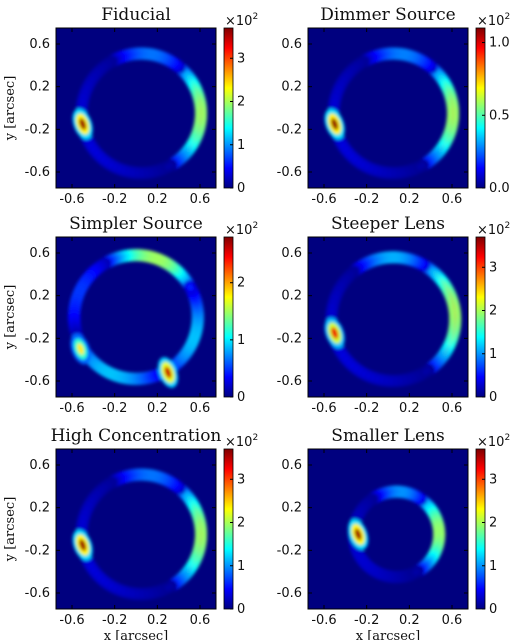 The image size is (520, 640). Describe the element at coordinates (499, 188) in the screenshot. I see `colorbar-tick-label: 0.0` at that location.